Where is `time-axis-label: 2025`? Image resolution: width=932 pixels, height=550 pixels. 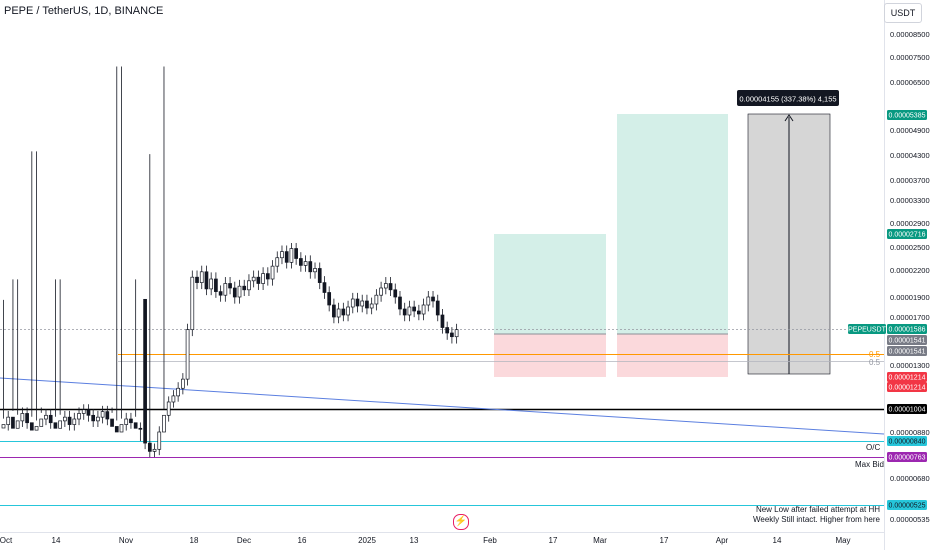
time-axis-label: 2025 is located at coordinates (367, 540).